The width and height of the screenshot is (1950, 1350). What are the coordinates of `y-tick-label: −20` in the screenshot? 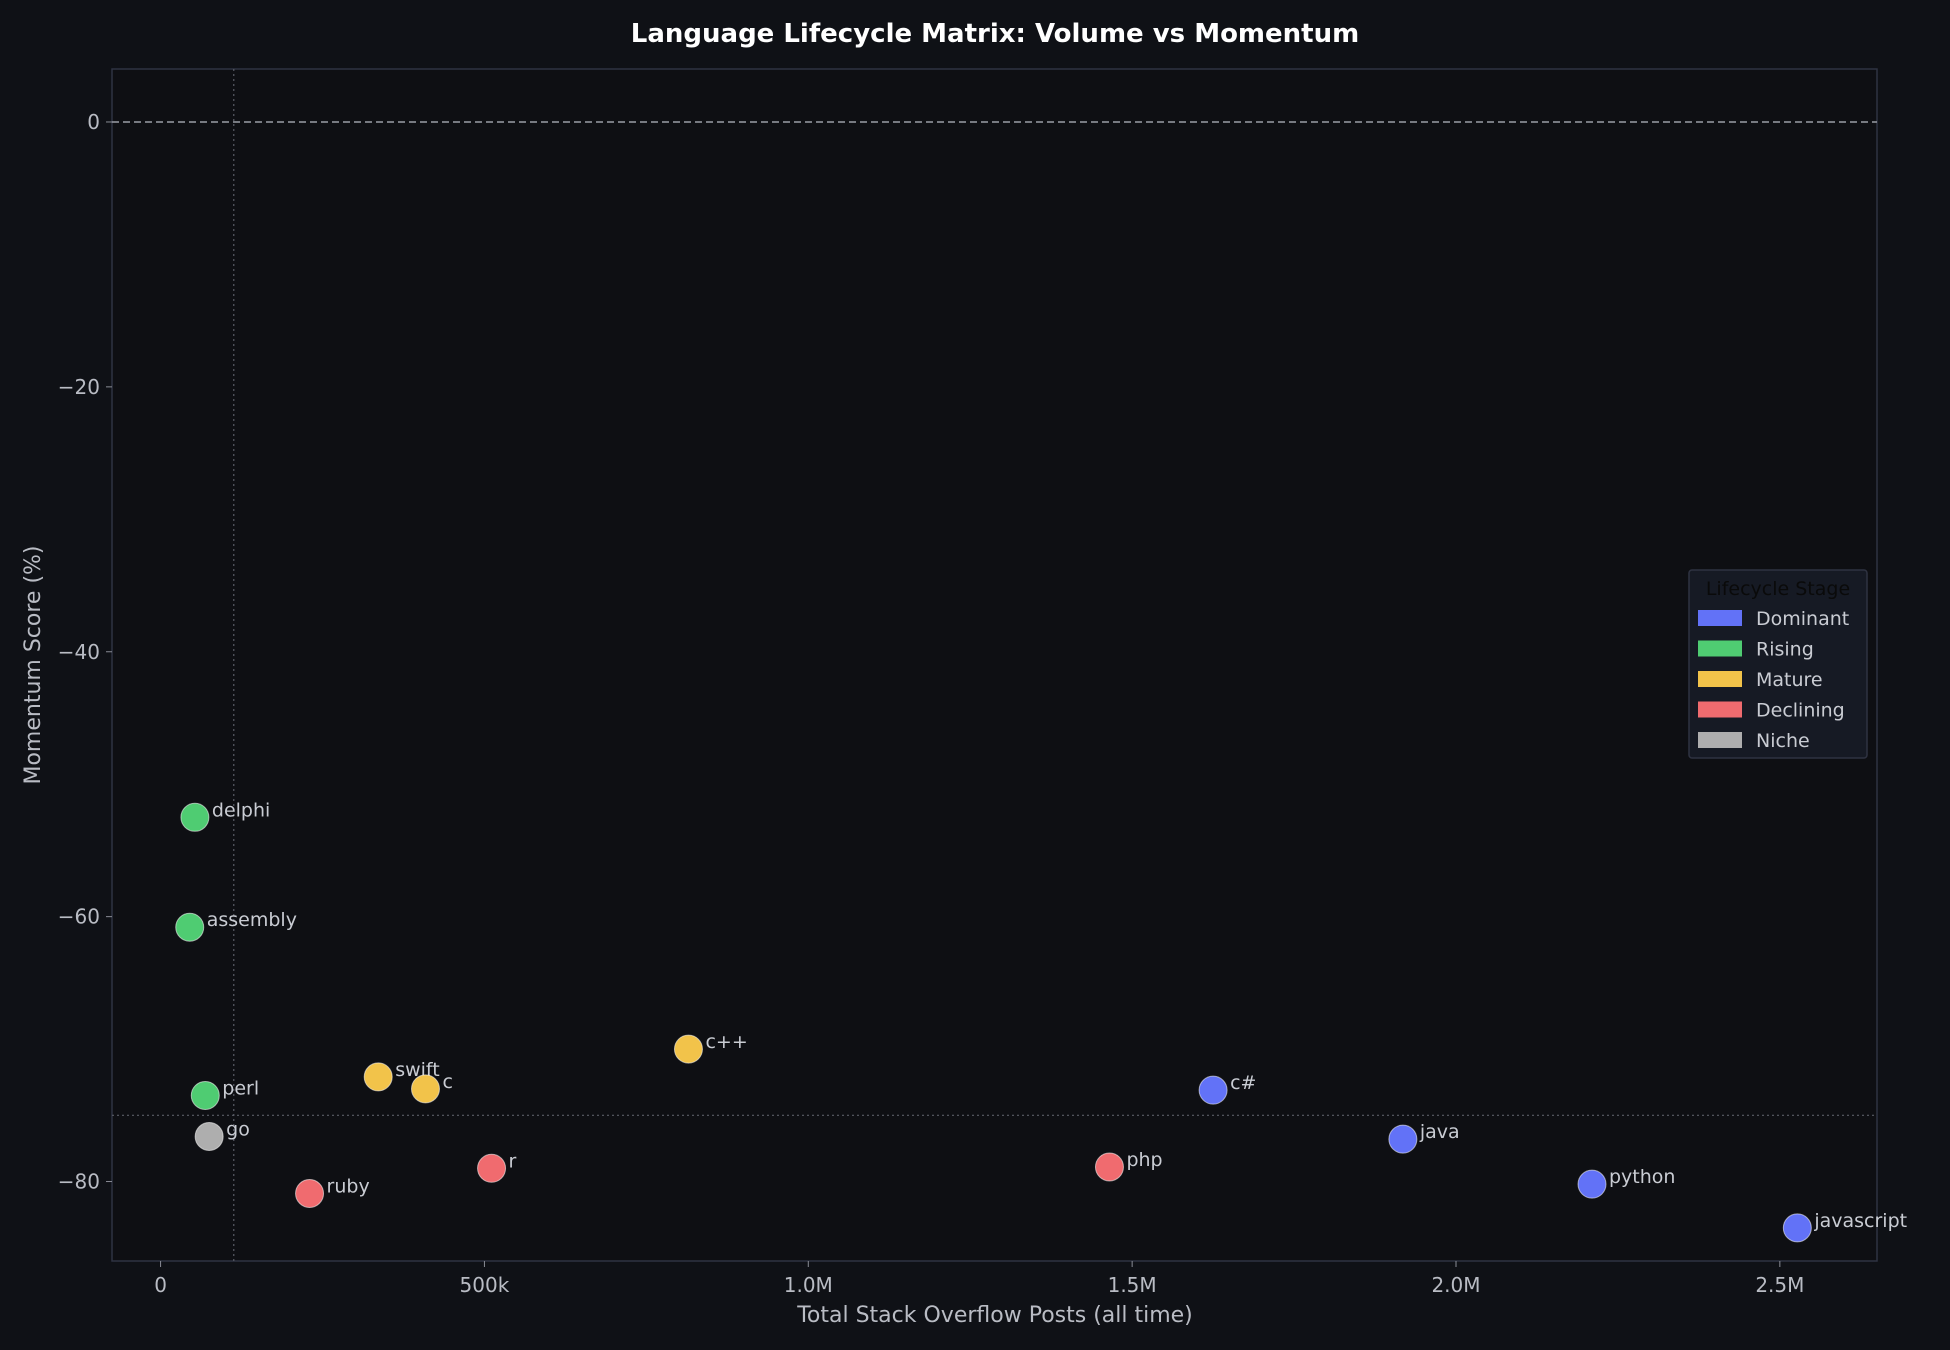 It's located at (79, 387).